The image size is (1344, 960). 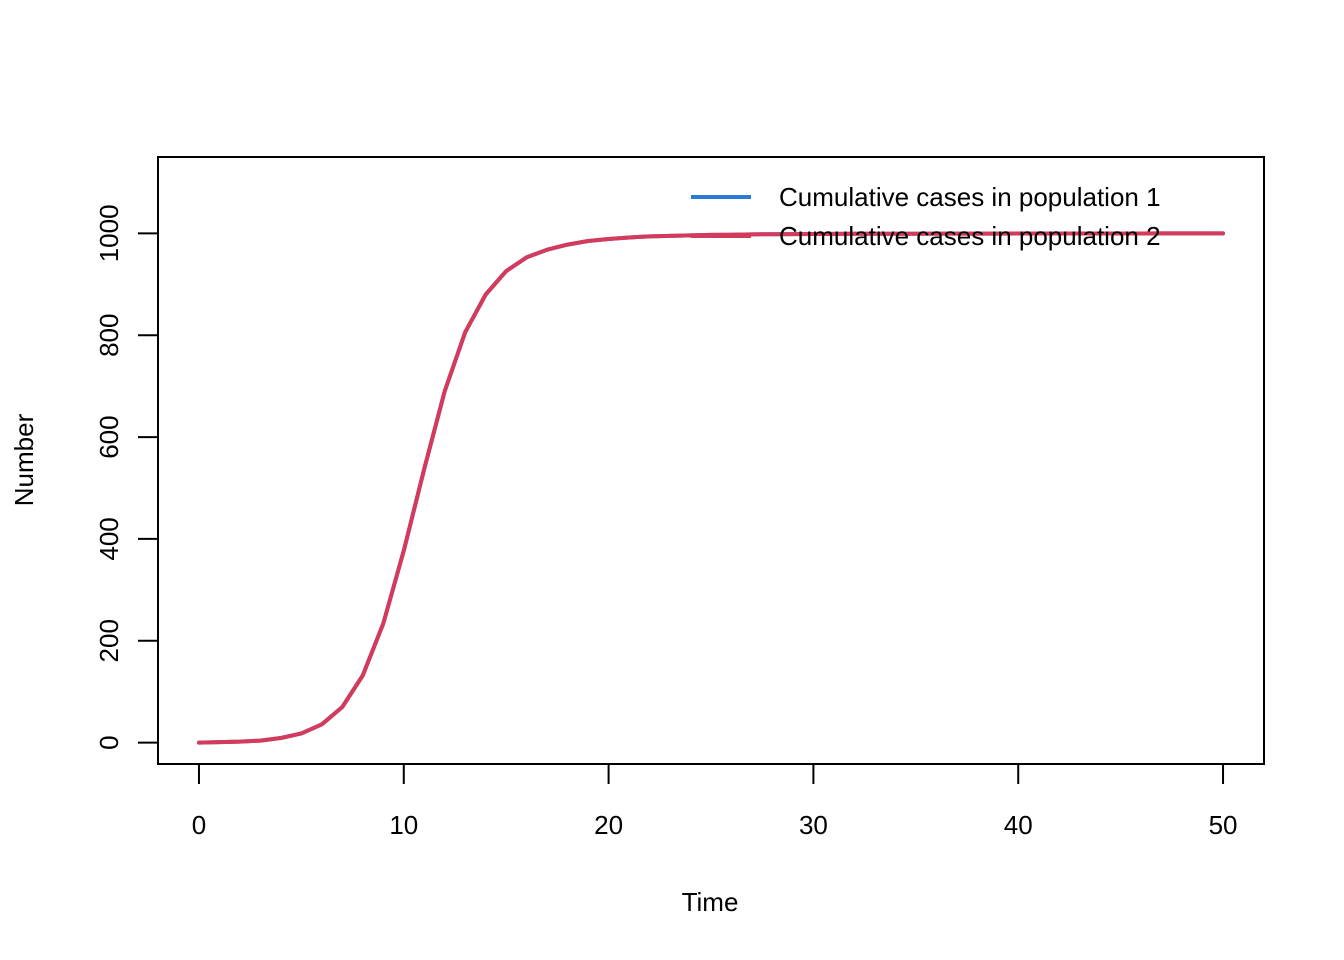 What do you see at coordinates (109, 233) in the screenshot?
I see `y-tick-label: 1000` at bounding box center [109, 233].